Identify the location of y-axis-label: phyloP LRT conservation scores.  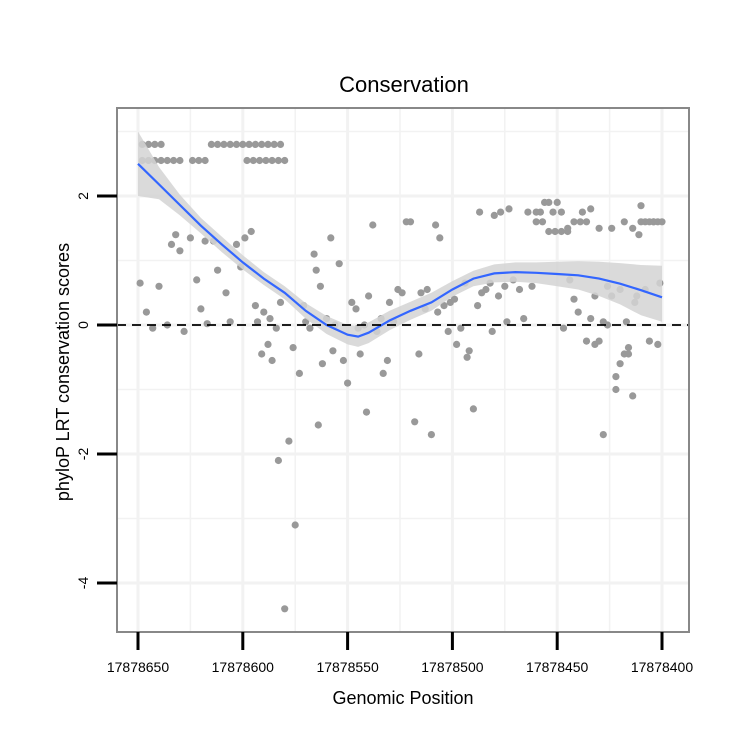
(63, 372).